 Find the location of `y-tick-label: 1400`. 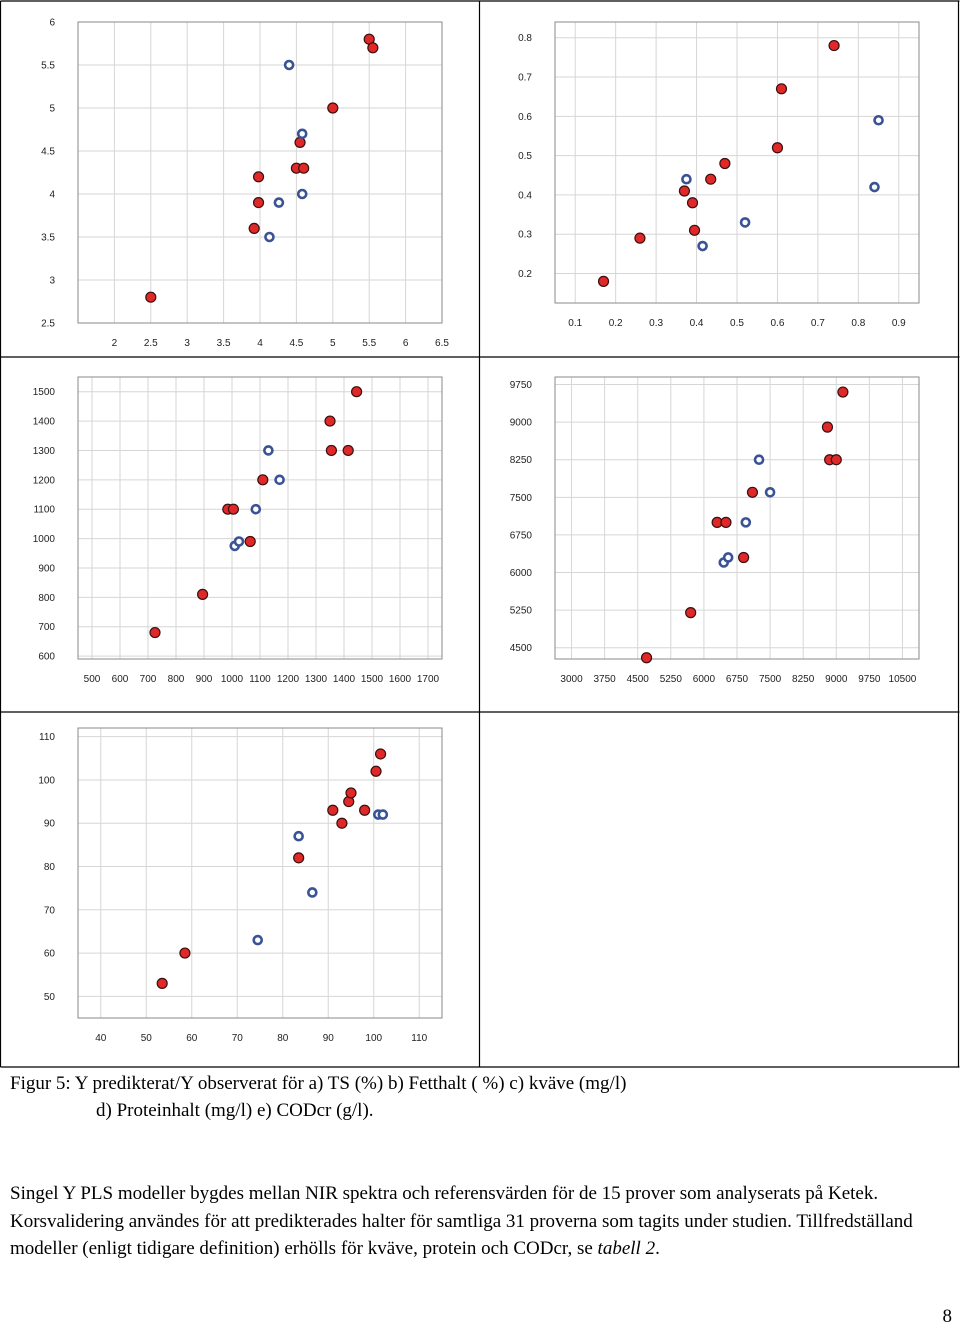

y-tick-label: 1400 is located at coordinates (44, 422).